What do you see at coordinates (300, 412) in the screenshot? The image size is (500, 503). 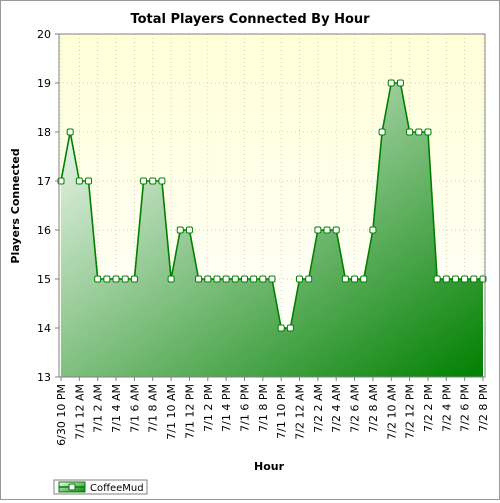 I see `x-tick-label: 7/2 12 AM` at bounding box center [300, 412].